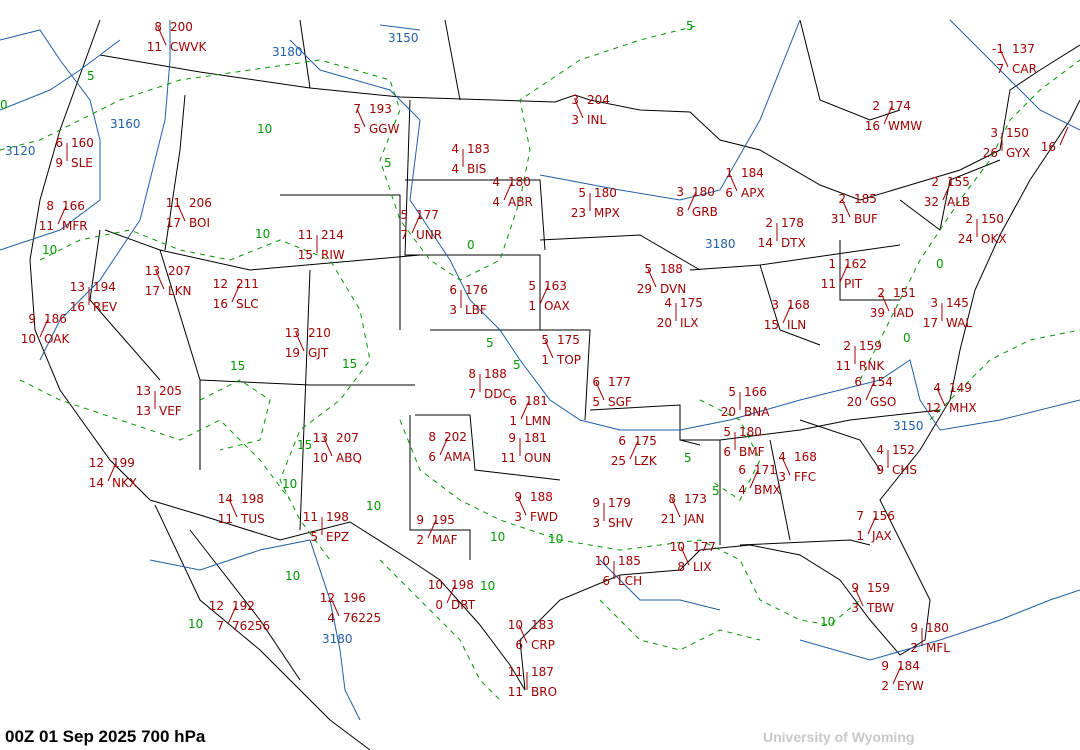  I want to click on station-plot: 5 180 23 MPX, so click(595, 203).